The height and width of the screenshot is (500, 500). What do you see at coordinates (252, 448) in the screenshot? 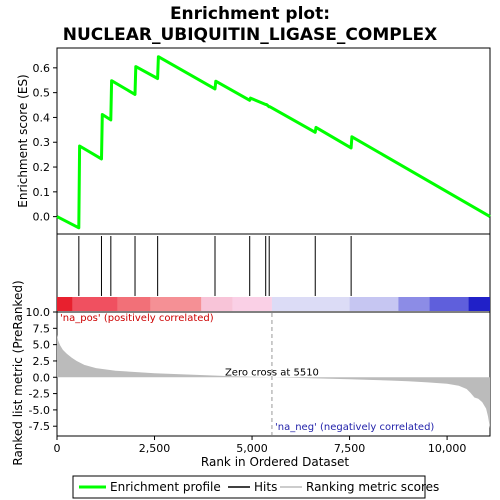
I see `metric-x-tick-label: 5,000` at bounding box center [252, 448].